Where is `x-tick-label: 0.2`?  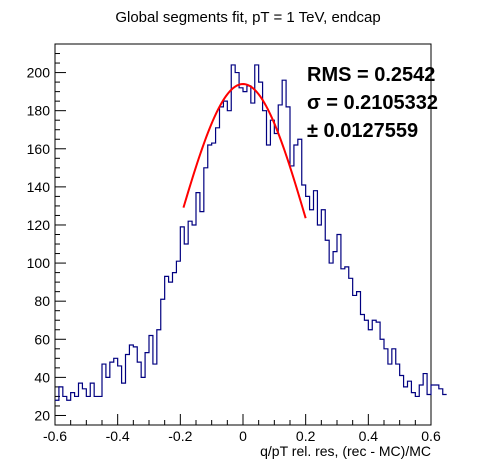
x-tick-label: 0.2 is located at coordinates (306, 436).